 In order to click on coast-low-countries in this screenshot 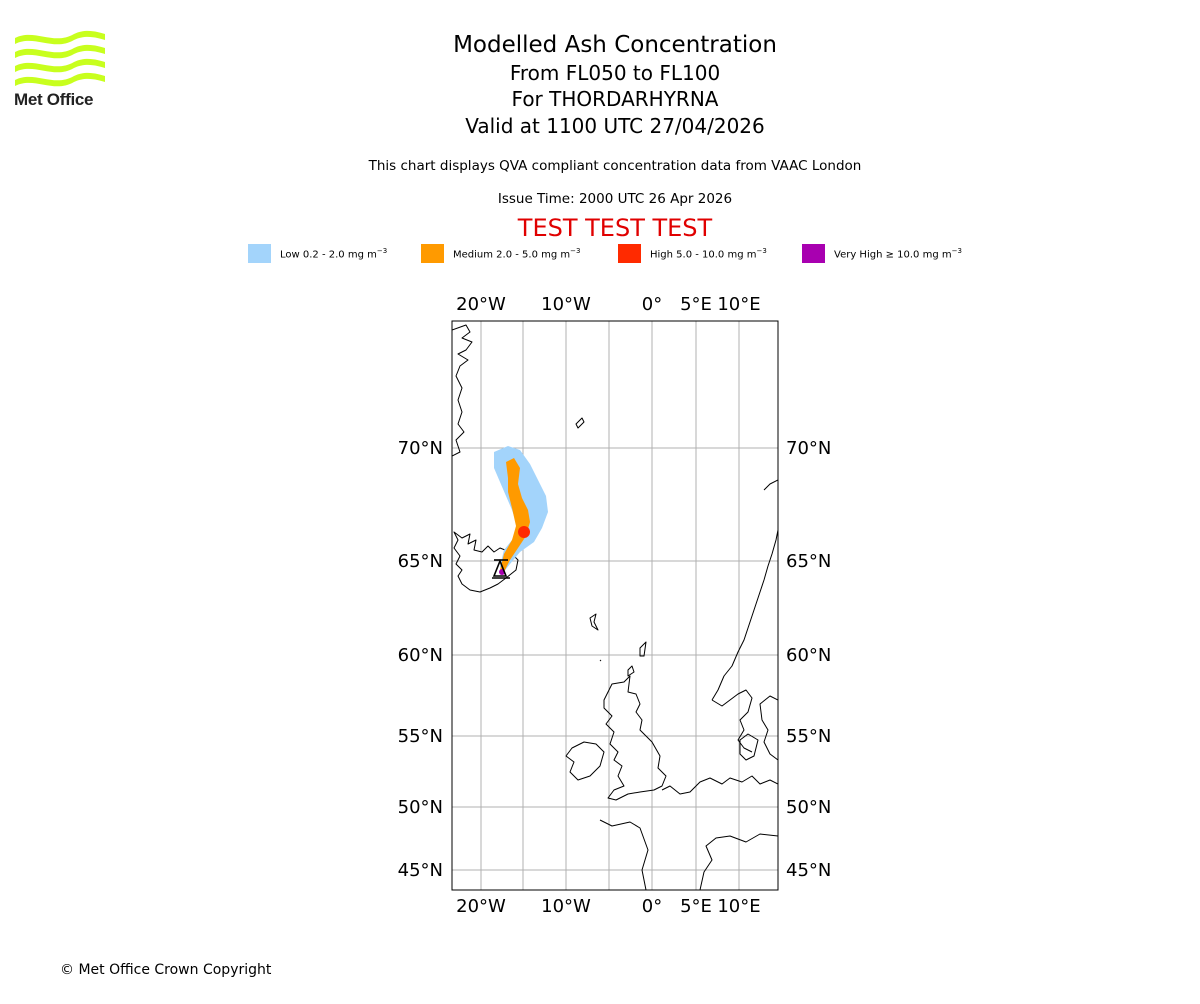, I will do `click(719, 785)`.